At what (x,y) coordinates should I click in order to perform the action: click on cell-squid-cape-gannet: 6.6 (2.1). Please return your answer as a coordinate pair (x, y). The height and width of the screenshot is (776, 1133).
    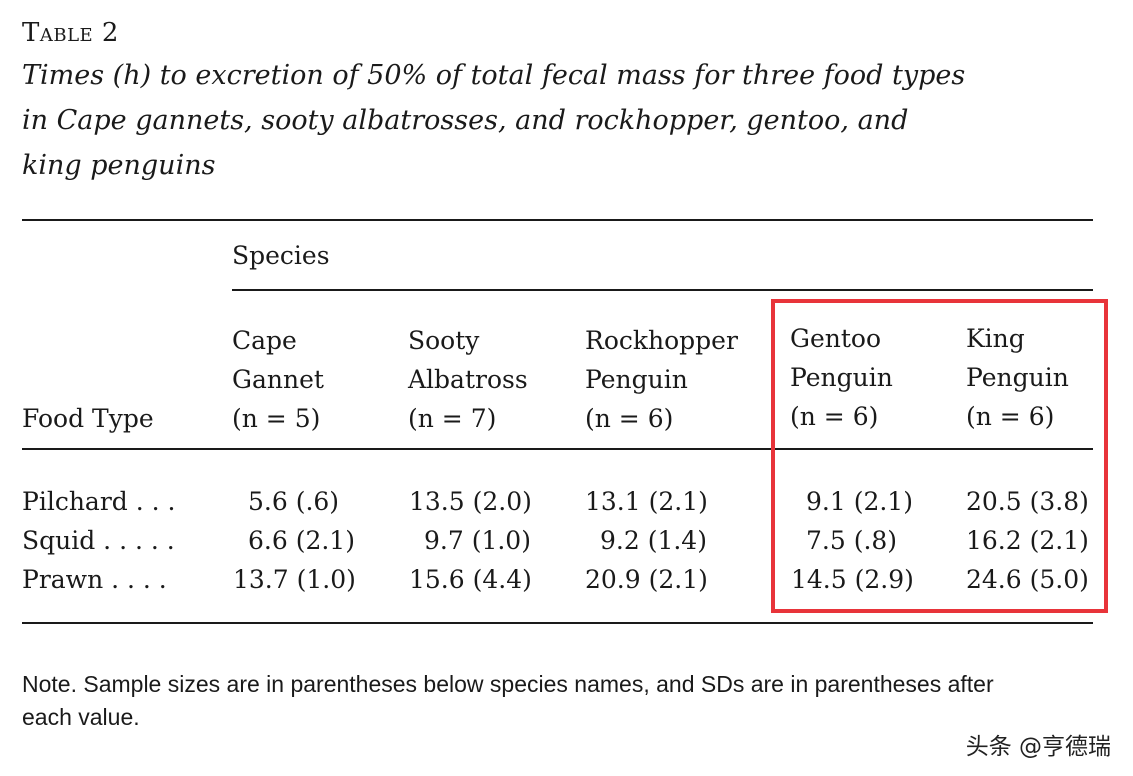
    Looking at the image, I should click on (301, 540).